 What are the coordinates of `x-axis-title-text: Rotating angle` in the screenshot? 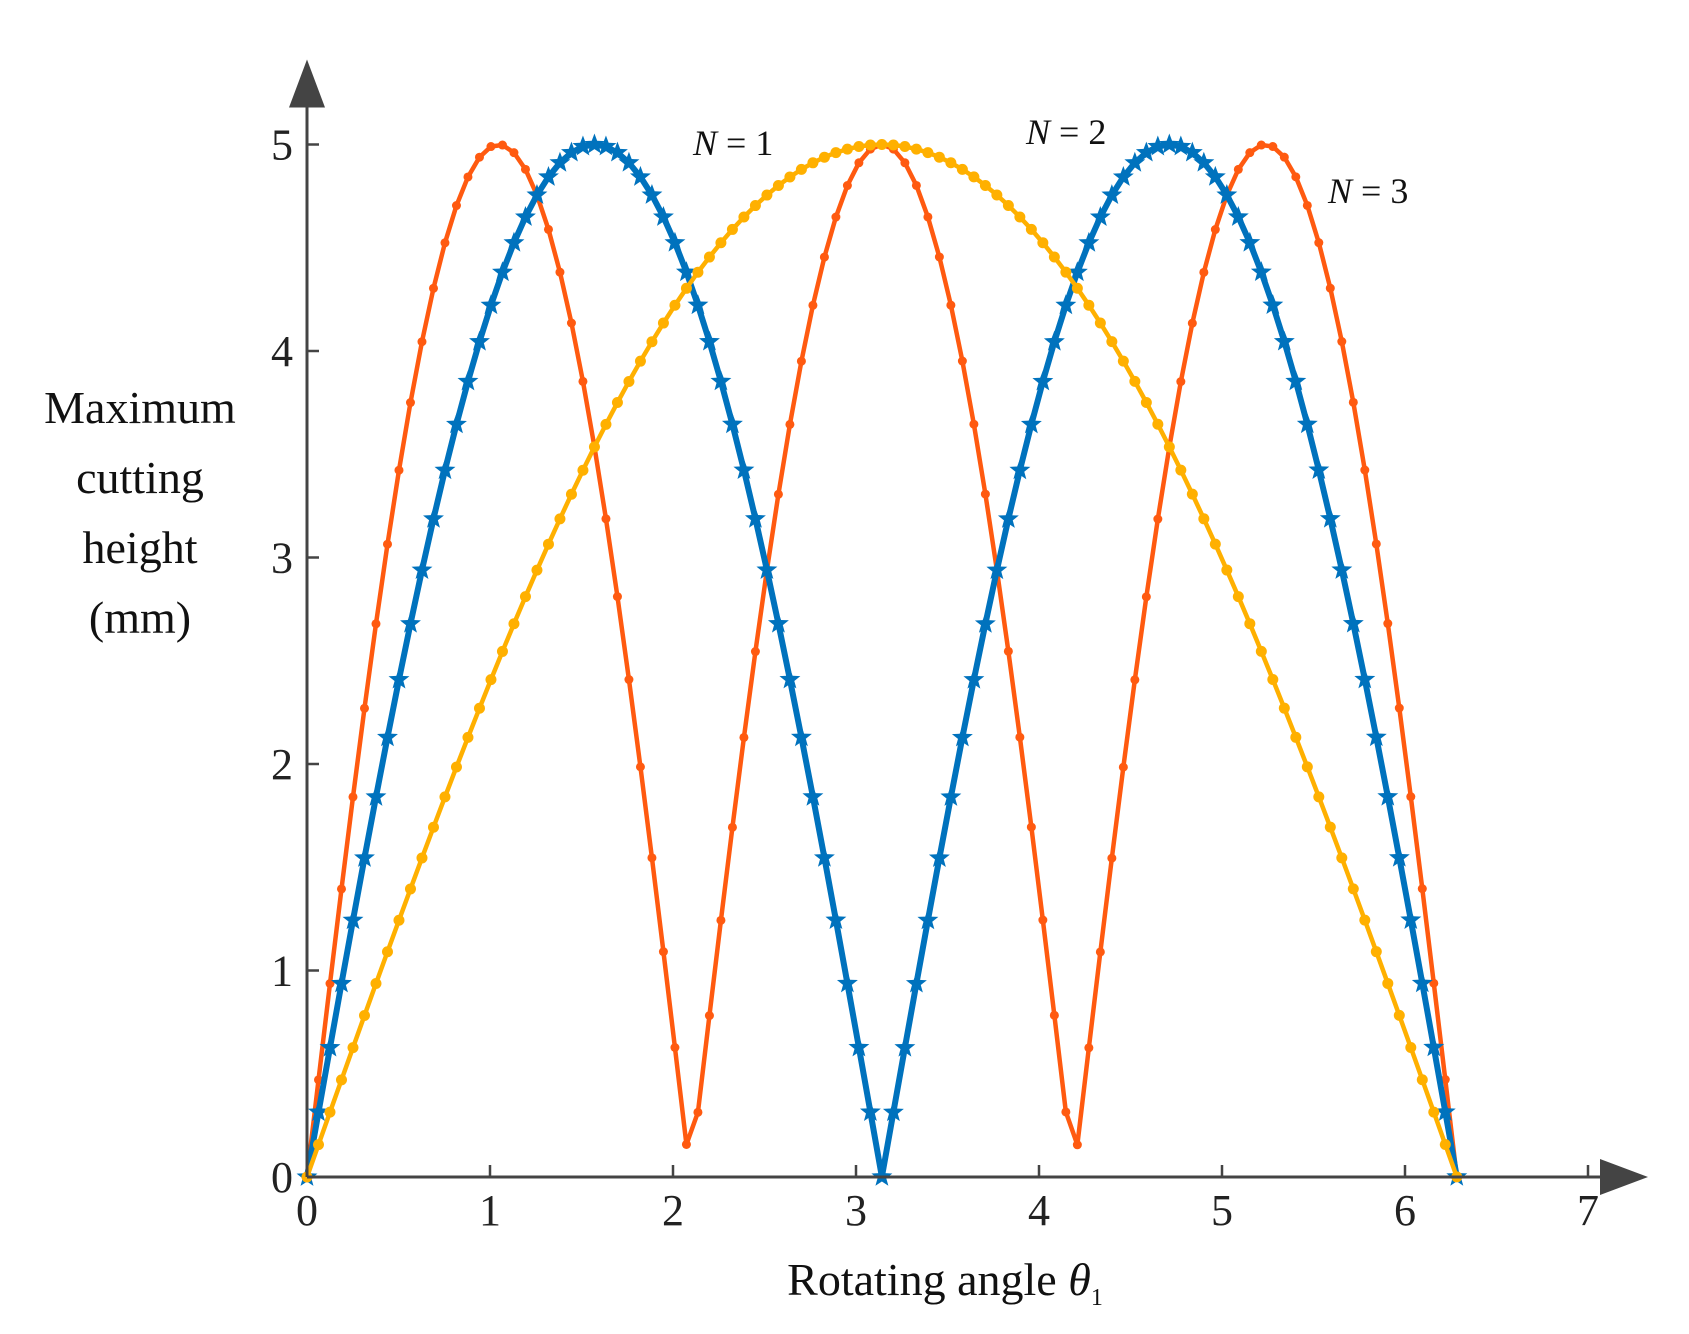 It's located at (927, 1279).